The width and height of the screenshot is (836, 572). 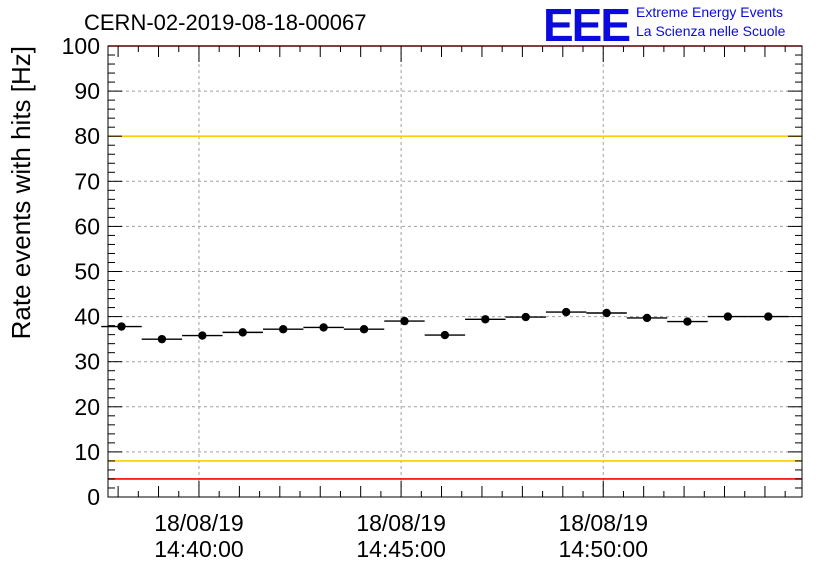 What do you see at coordinates (21, 192) in the screenshot?
I see `y-axis-title: Rate events with hits [Hz]` at bounding box center [21, 192].